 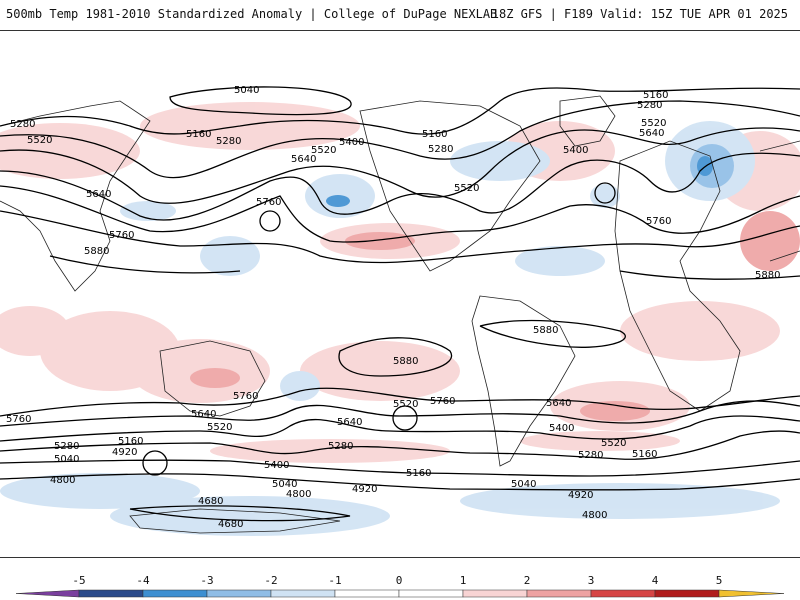 I want to click on colorbar-tick-label: 3, so click(x=591, y=580).